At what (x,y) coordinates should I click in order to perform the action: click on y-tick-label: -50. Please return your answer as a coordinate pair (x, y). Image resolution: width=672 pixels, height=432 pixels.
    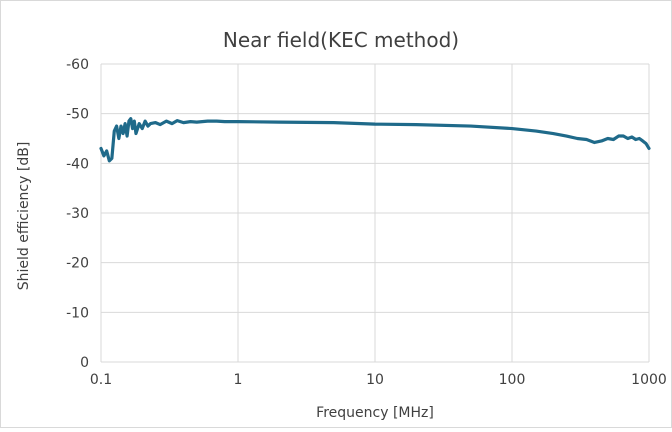
    Looking at the image, I should click on (77, 115).